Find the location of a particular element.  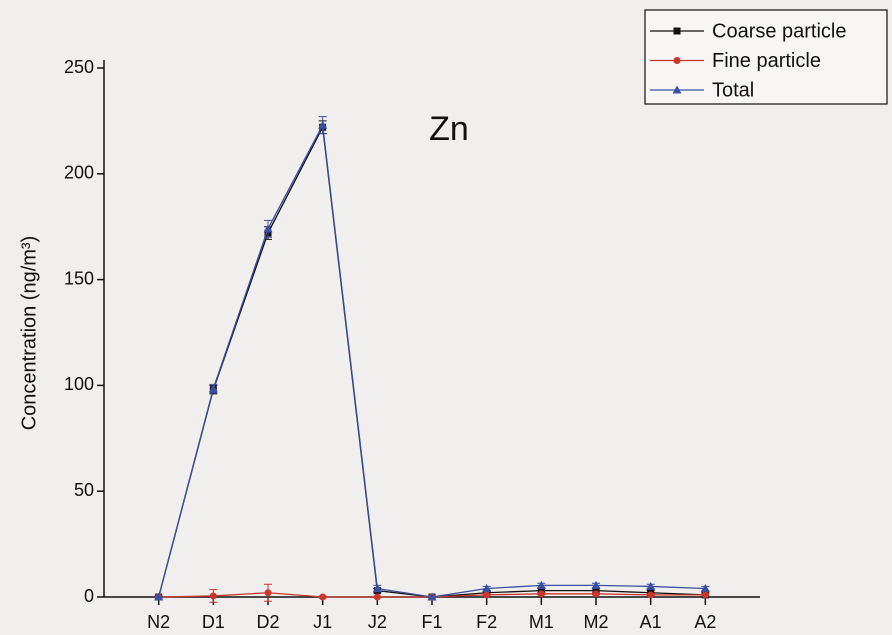

x-tick-label: J1 is located at coordinates (322, 622).